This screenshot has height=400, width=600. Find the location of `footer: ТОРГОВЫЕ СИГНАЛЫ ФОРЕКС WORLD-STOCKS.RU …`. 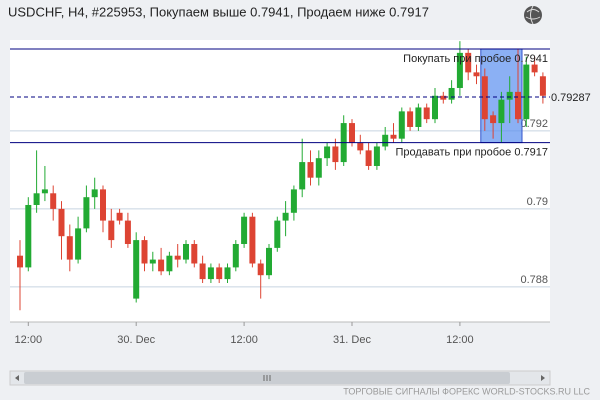

footer: ТОРГОВЫЕ СИГНАЛЫ ФОРЕКС WORLD-STOCKS.RU … is located at coordinates (466, 391).